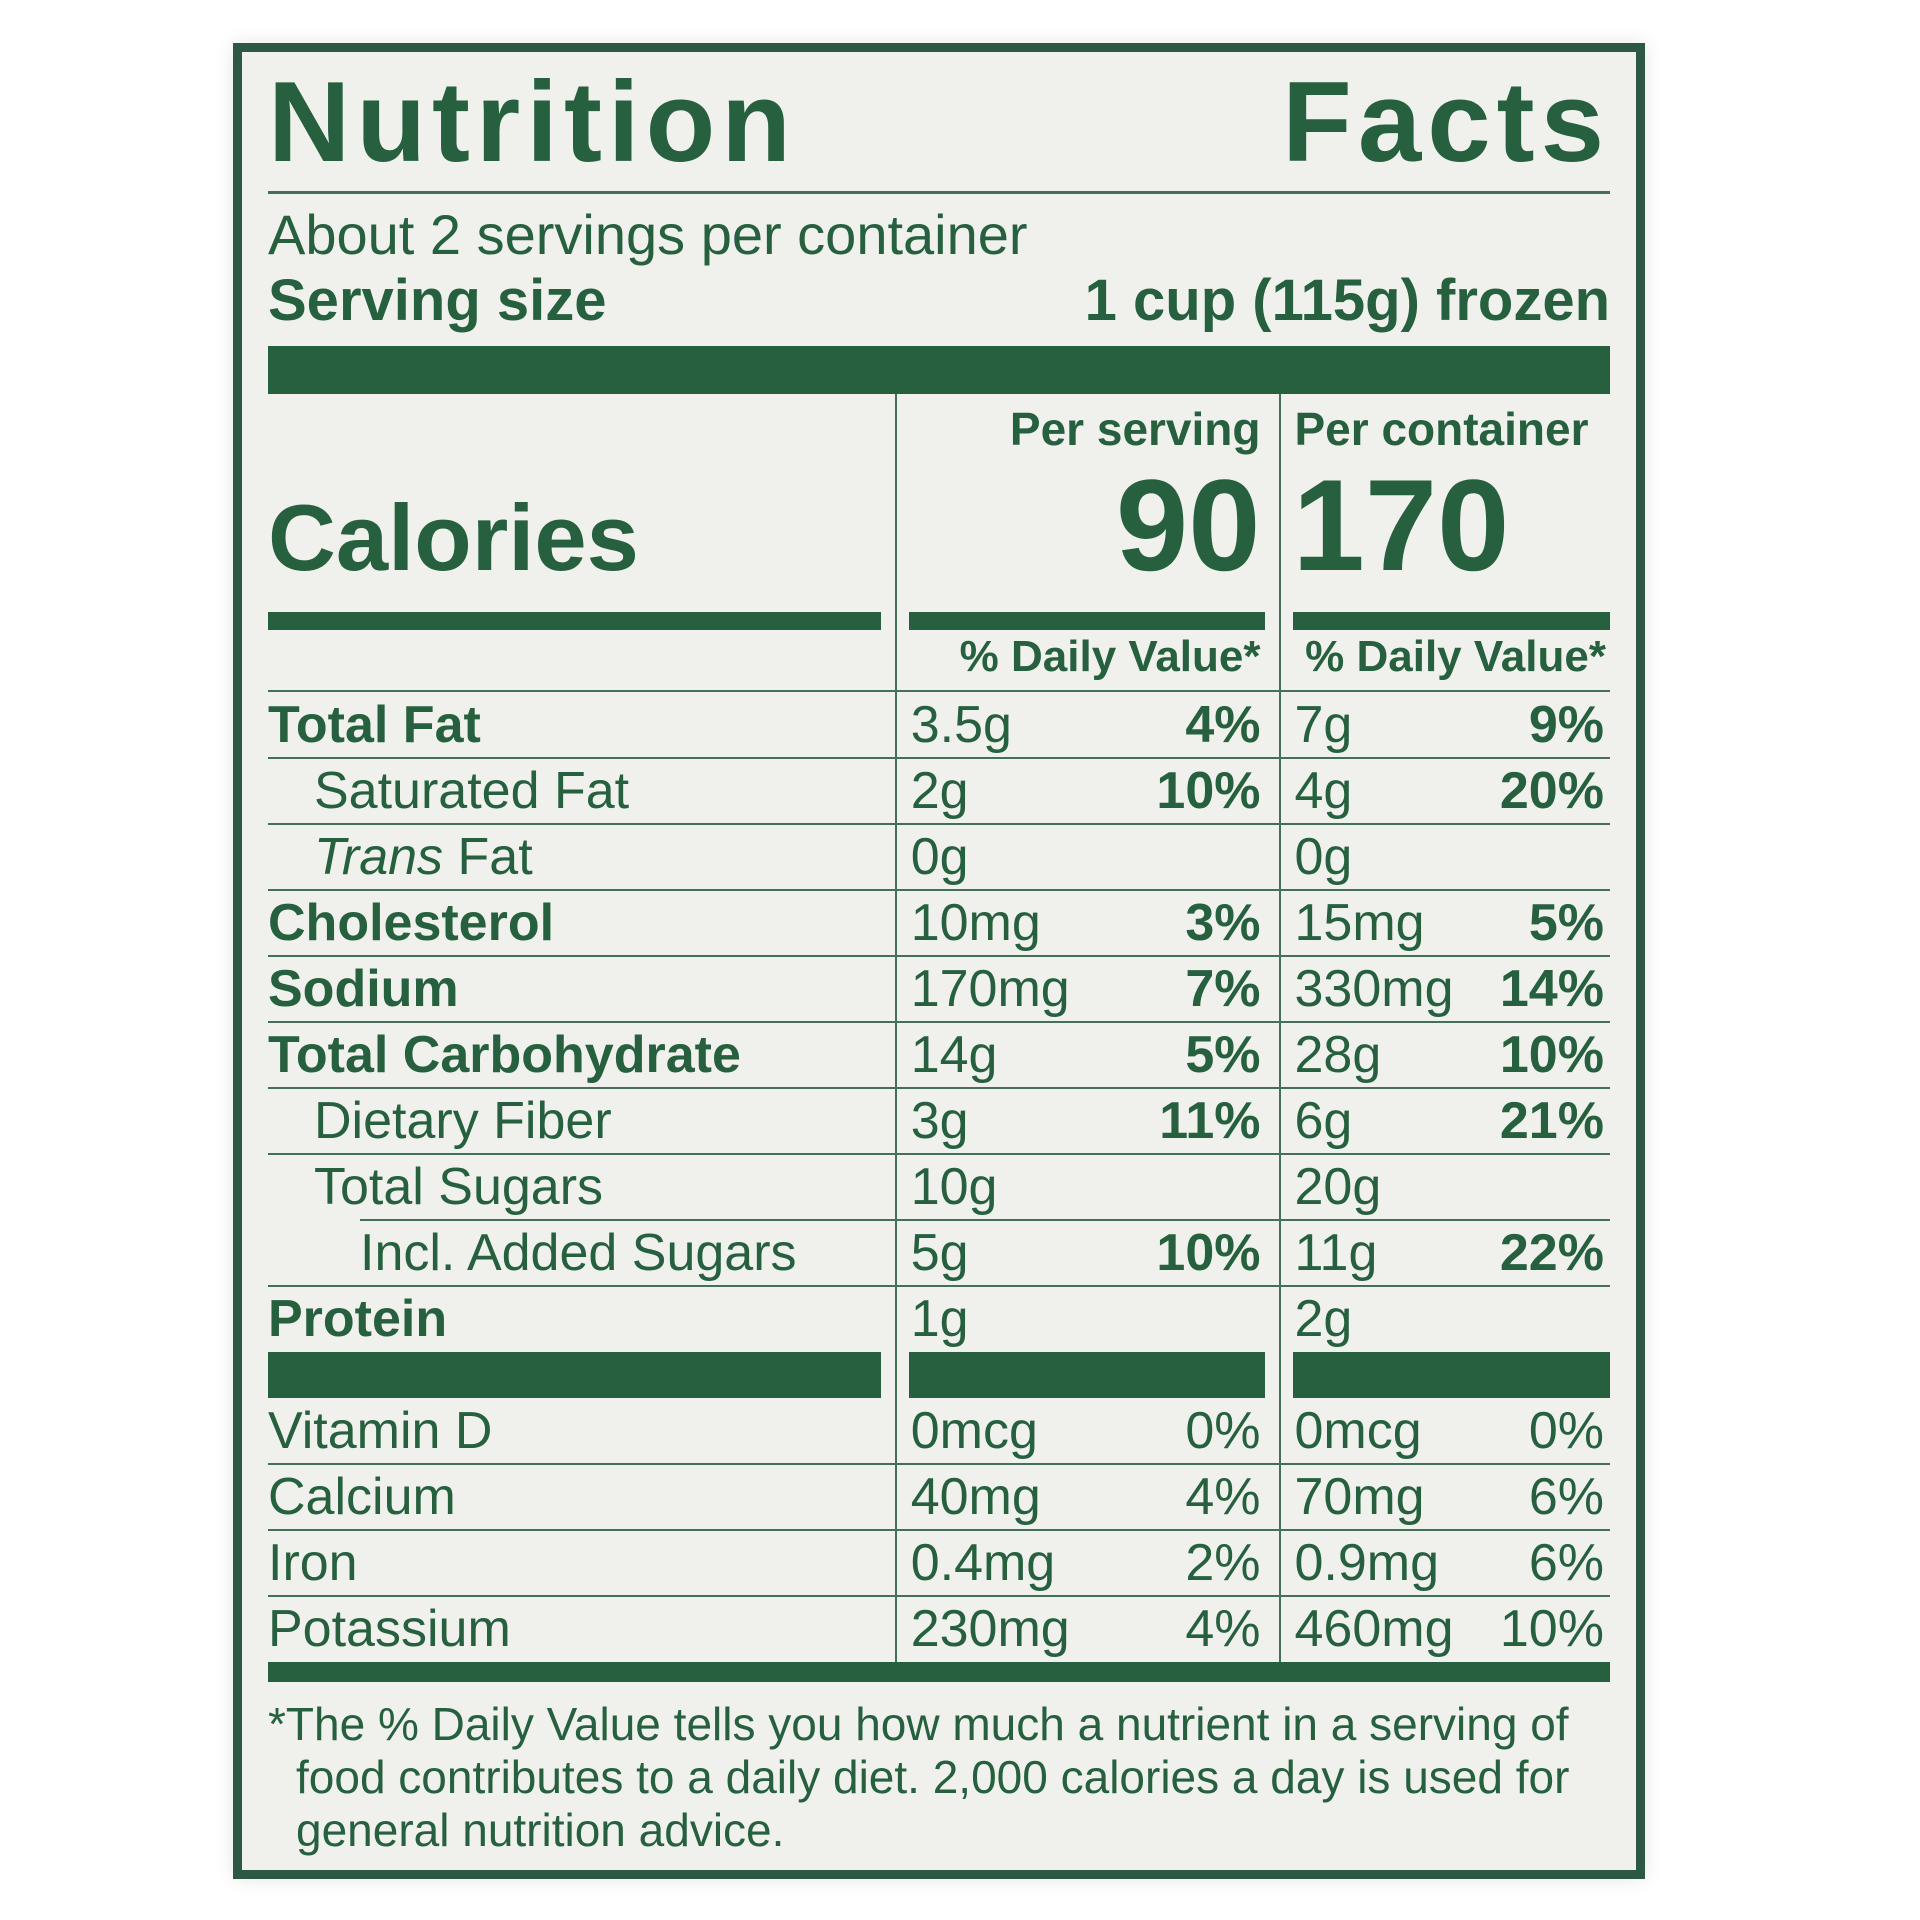 This screenshot has width=1920, height=1920. What do you see at coordinates (961, 724) in the screenshot?
I see `per-serving-amount: 3.5g` at bounding box center [961, 724].